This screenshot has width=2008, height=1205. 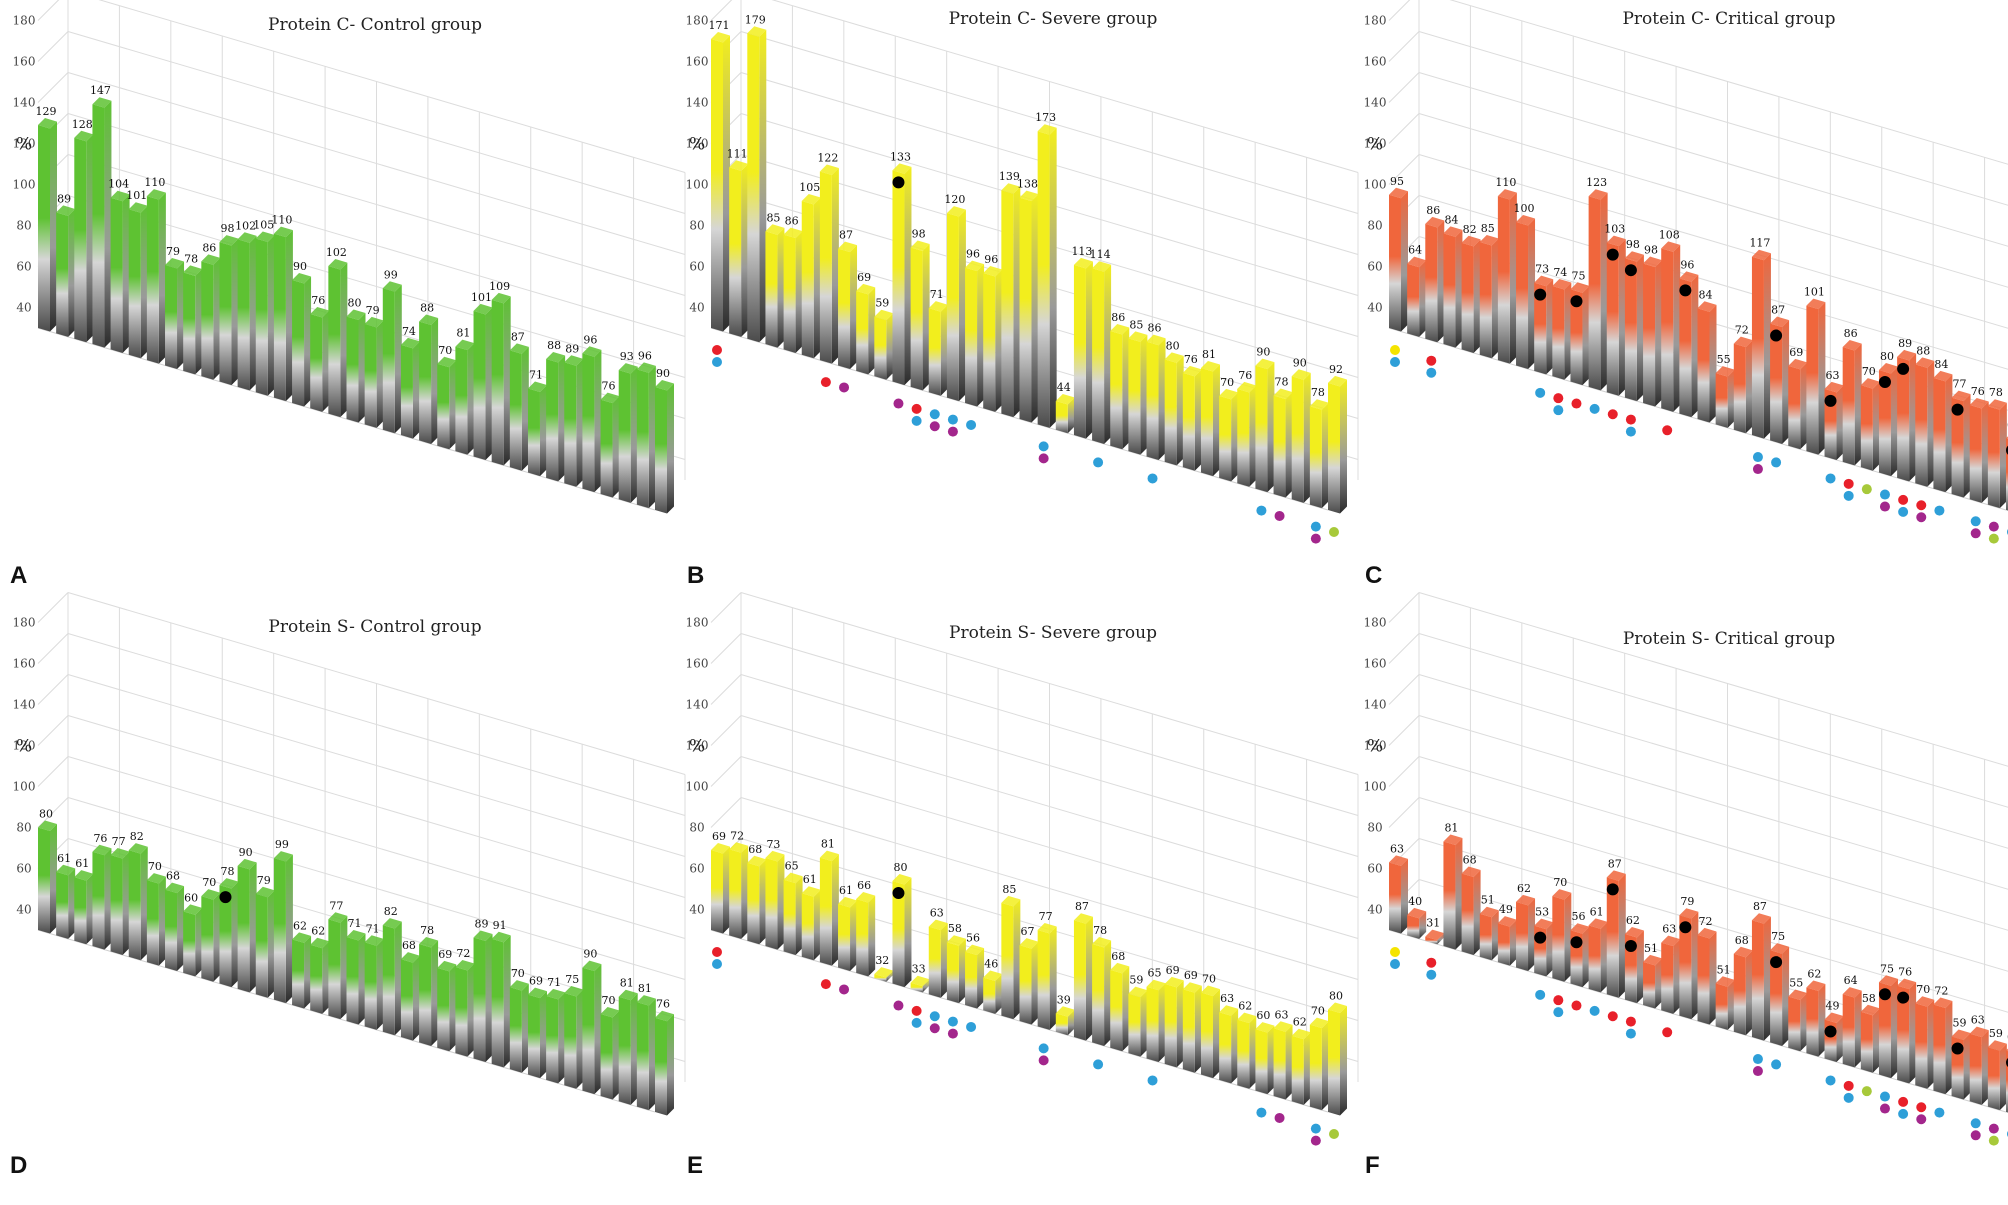 I want to click on panel-d-letter: D, so click(x=18, y=1165).